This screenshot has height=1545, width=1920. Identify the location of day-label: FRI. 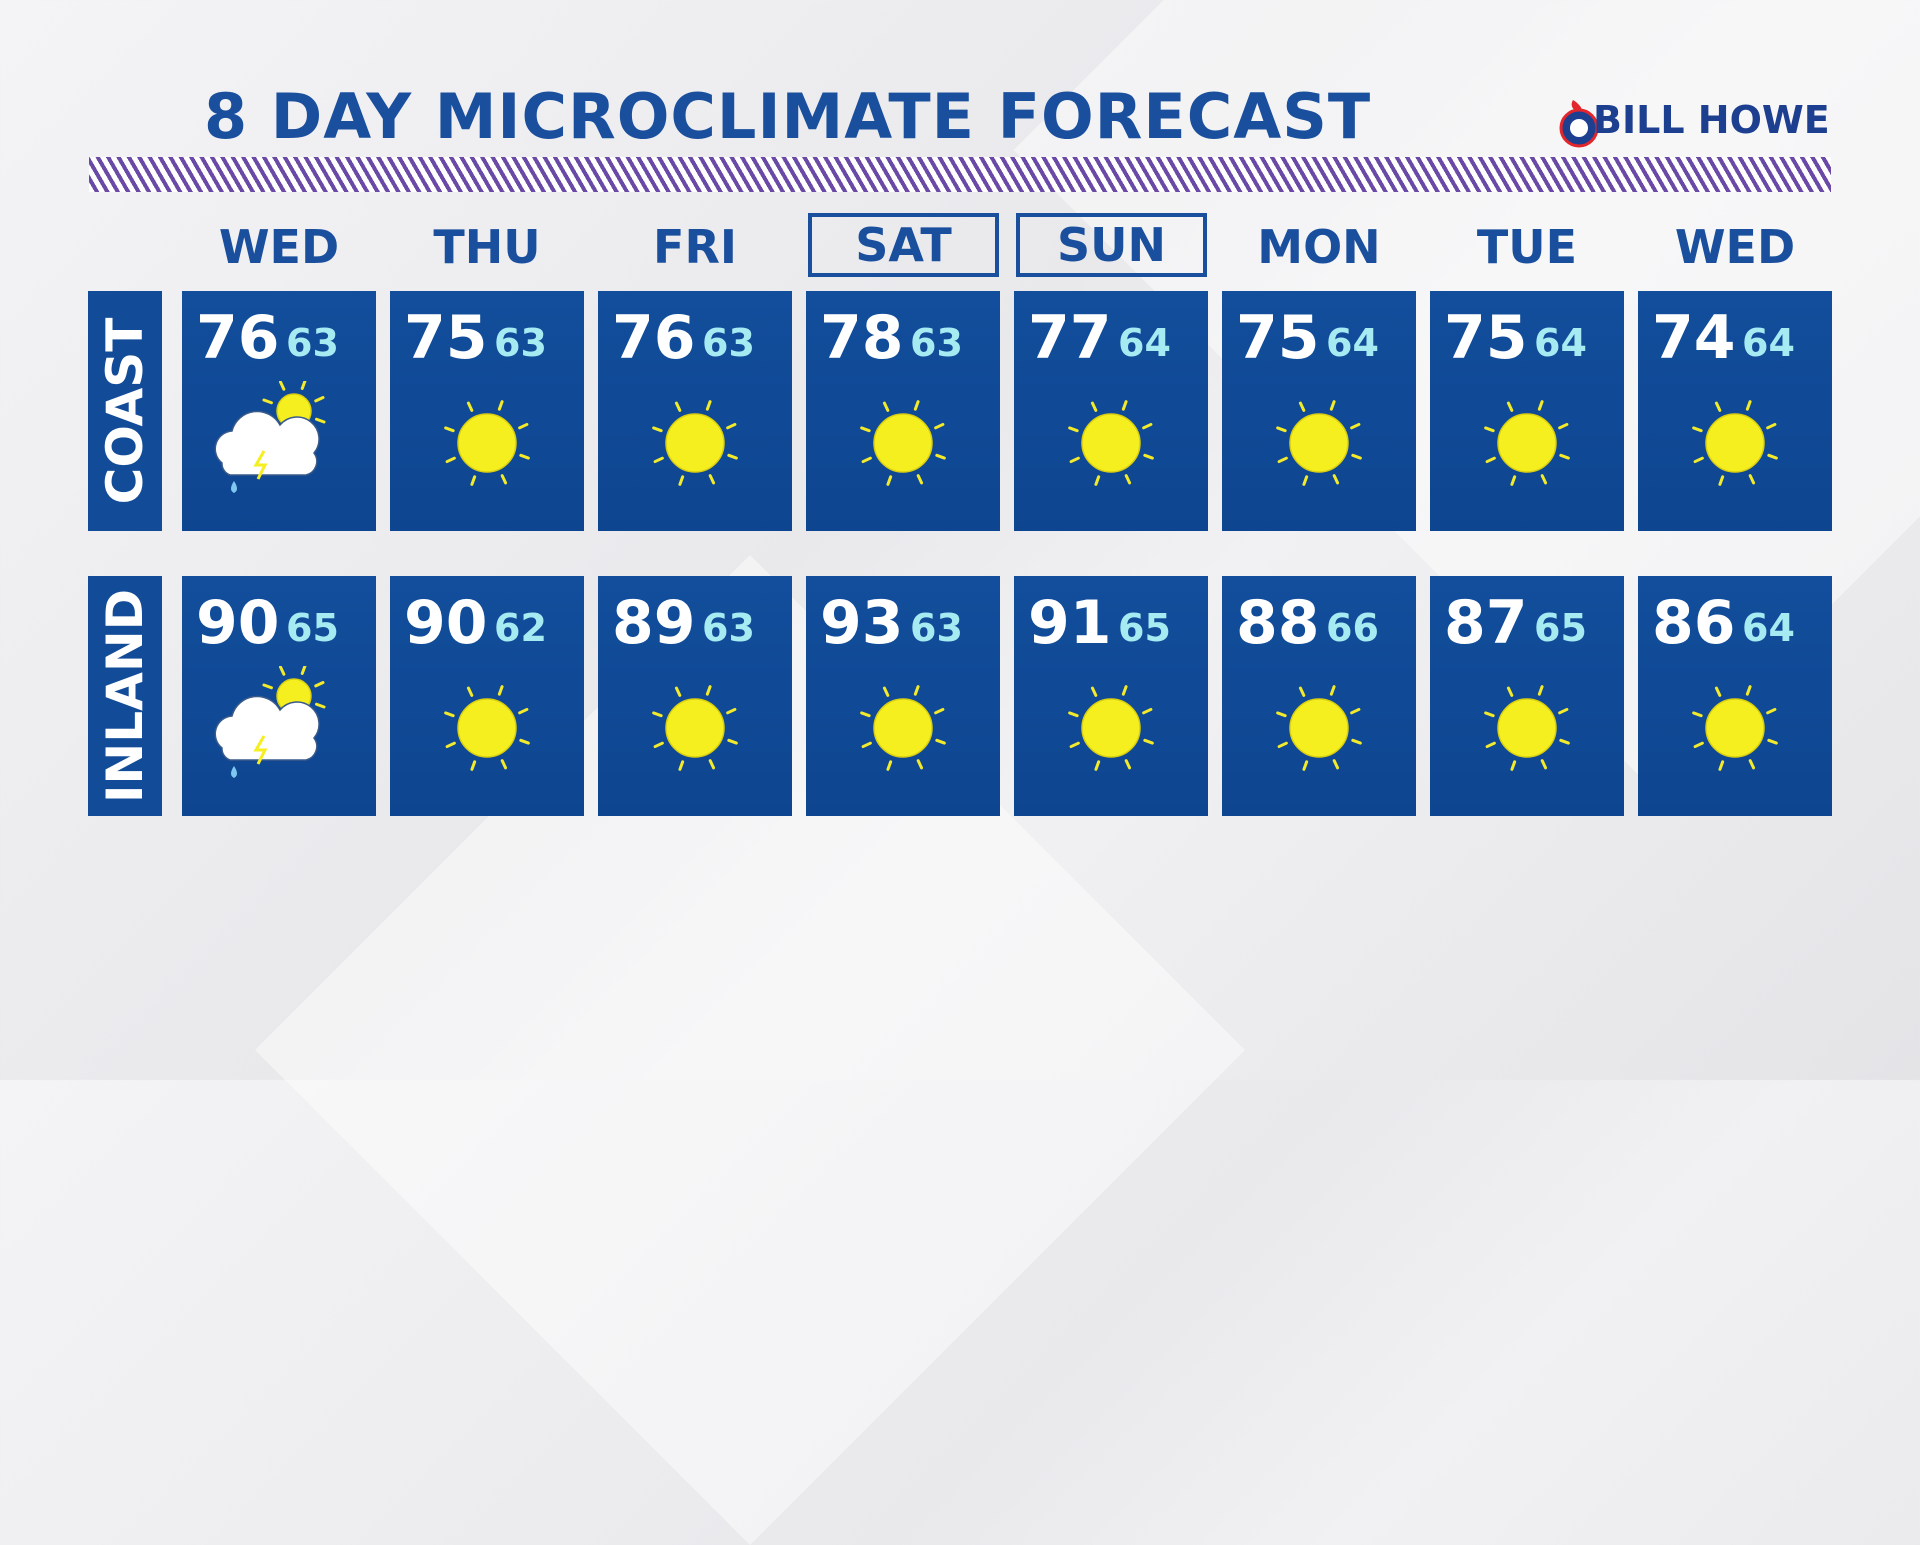
(695, 247).